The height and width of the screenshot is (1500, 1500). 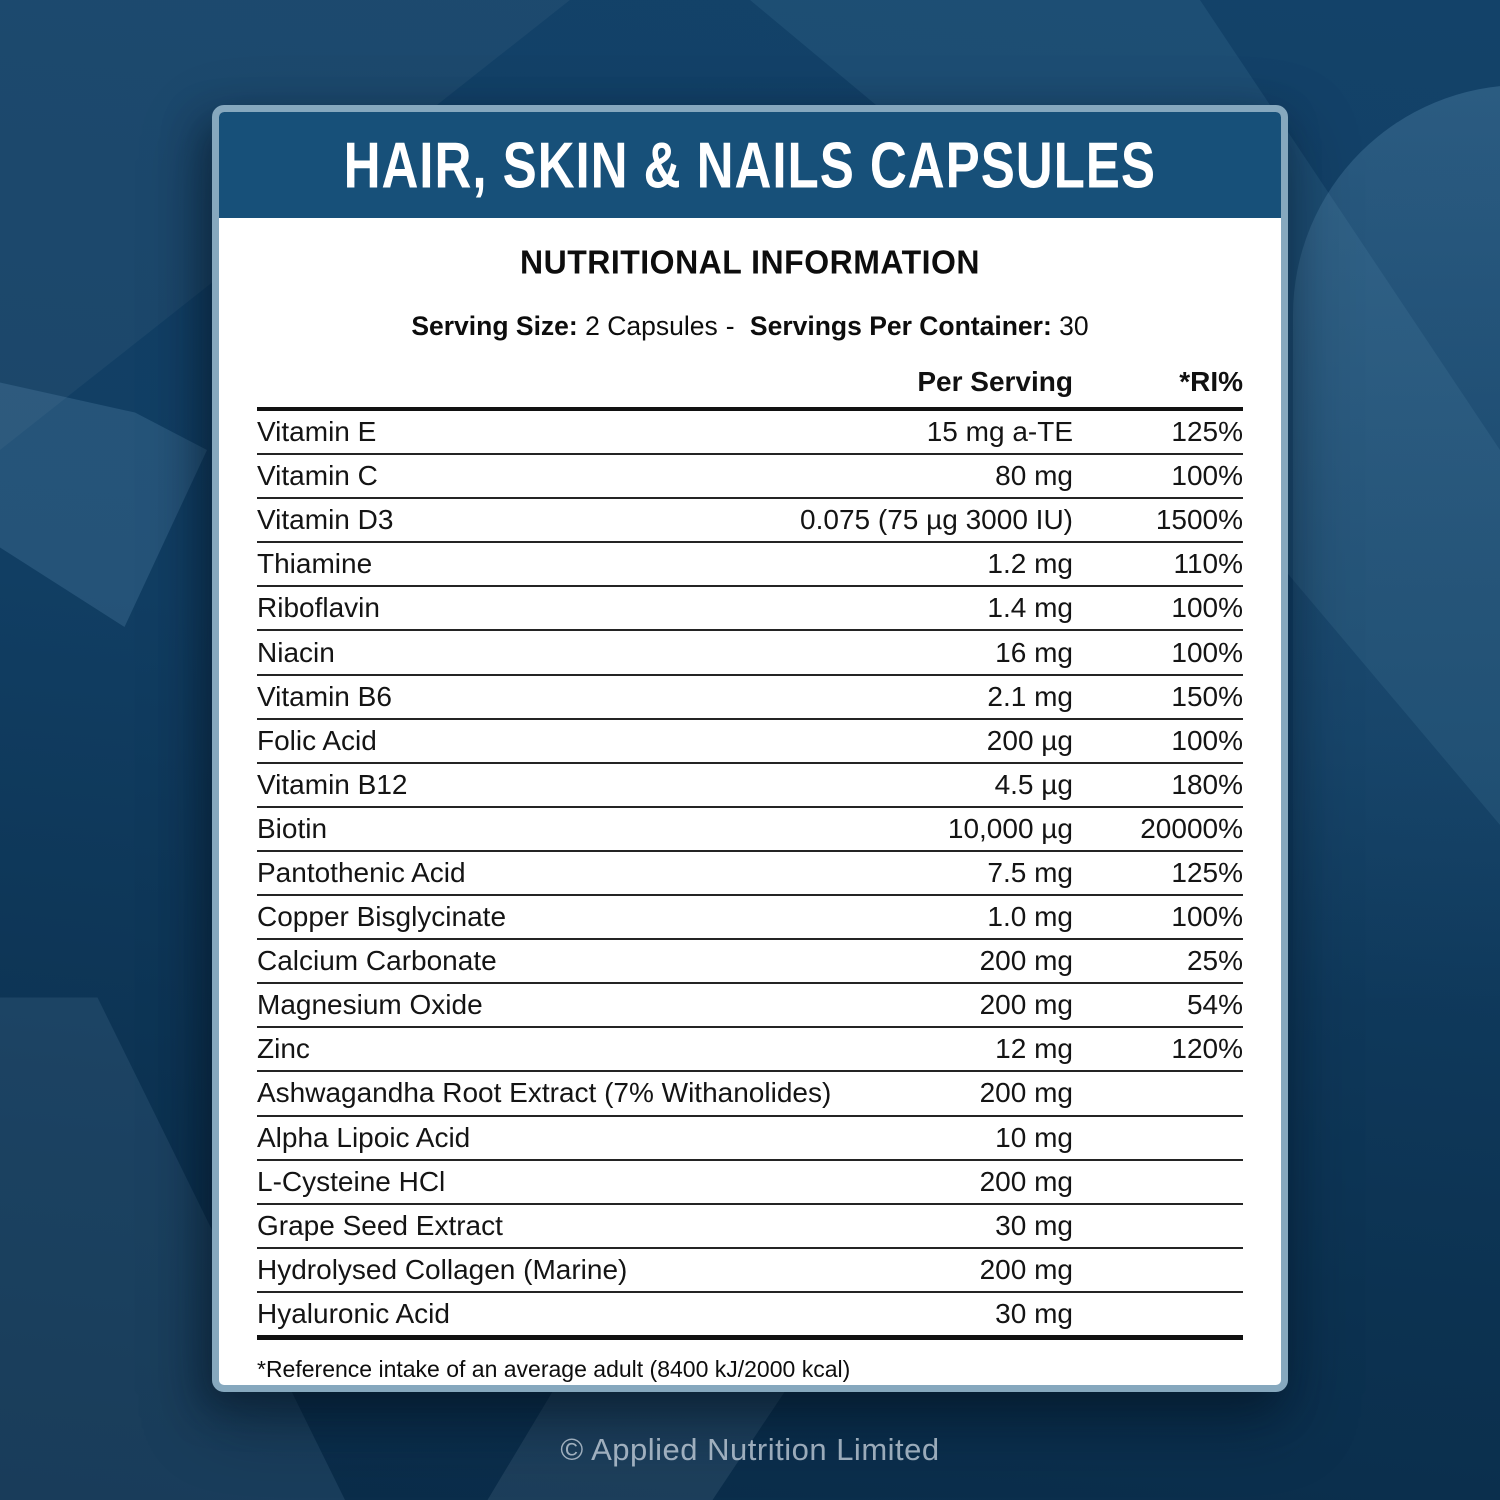 What do you see at coordinates (1207, 1049) in the screenshot?
I see `ri-value: 120%` at bounding box center [1207, 1049].